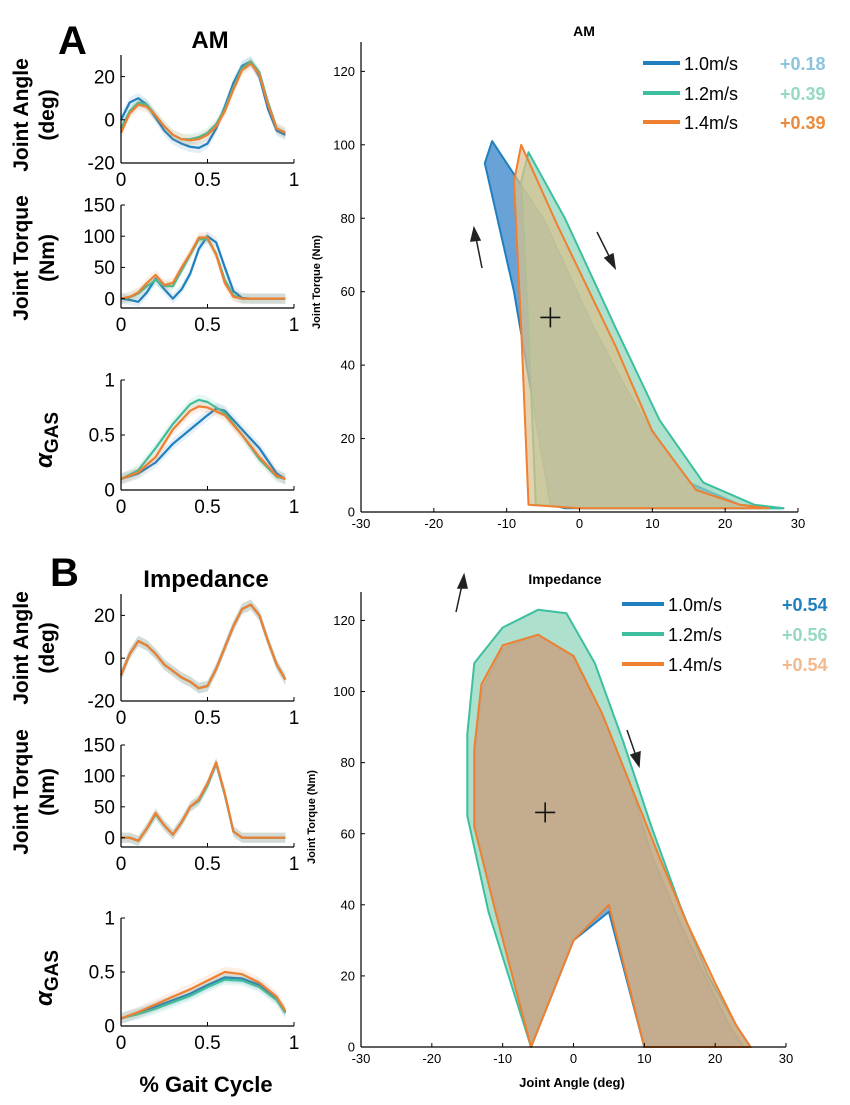 The height and width of the screenshot is (1105, 850). What do you see at coordinates (52, 432) in the screenshot?
I see `a-alpha-sub: GAS` at bounding box center [52, 432].